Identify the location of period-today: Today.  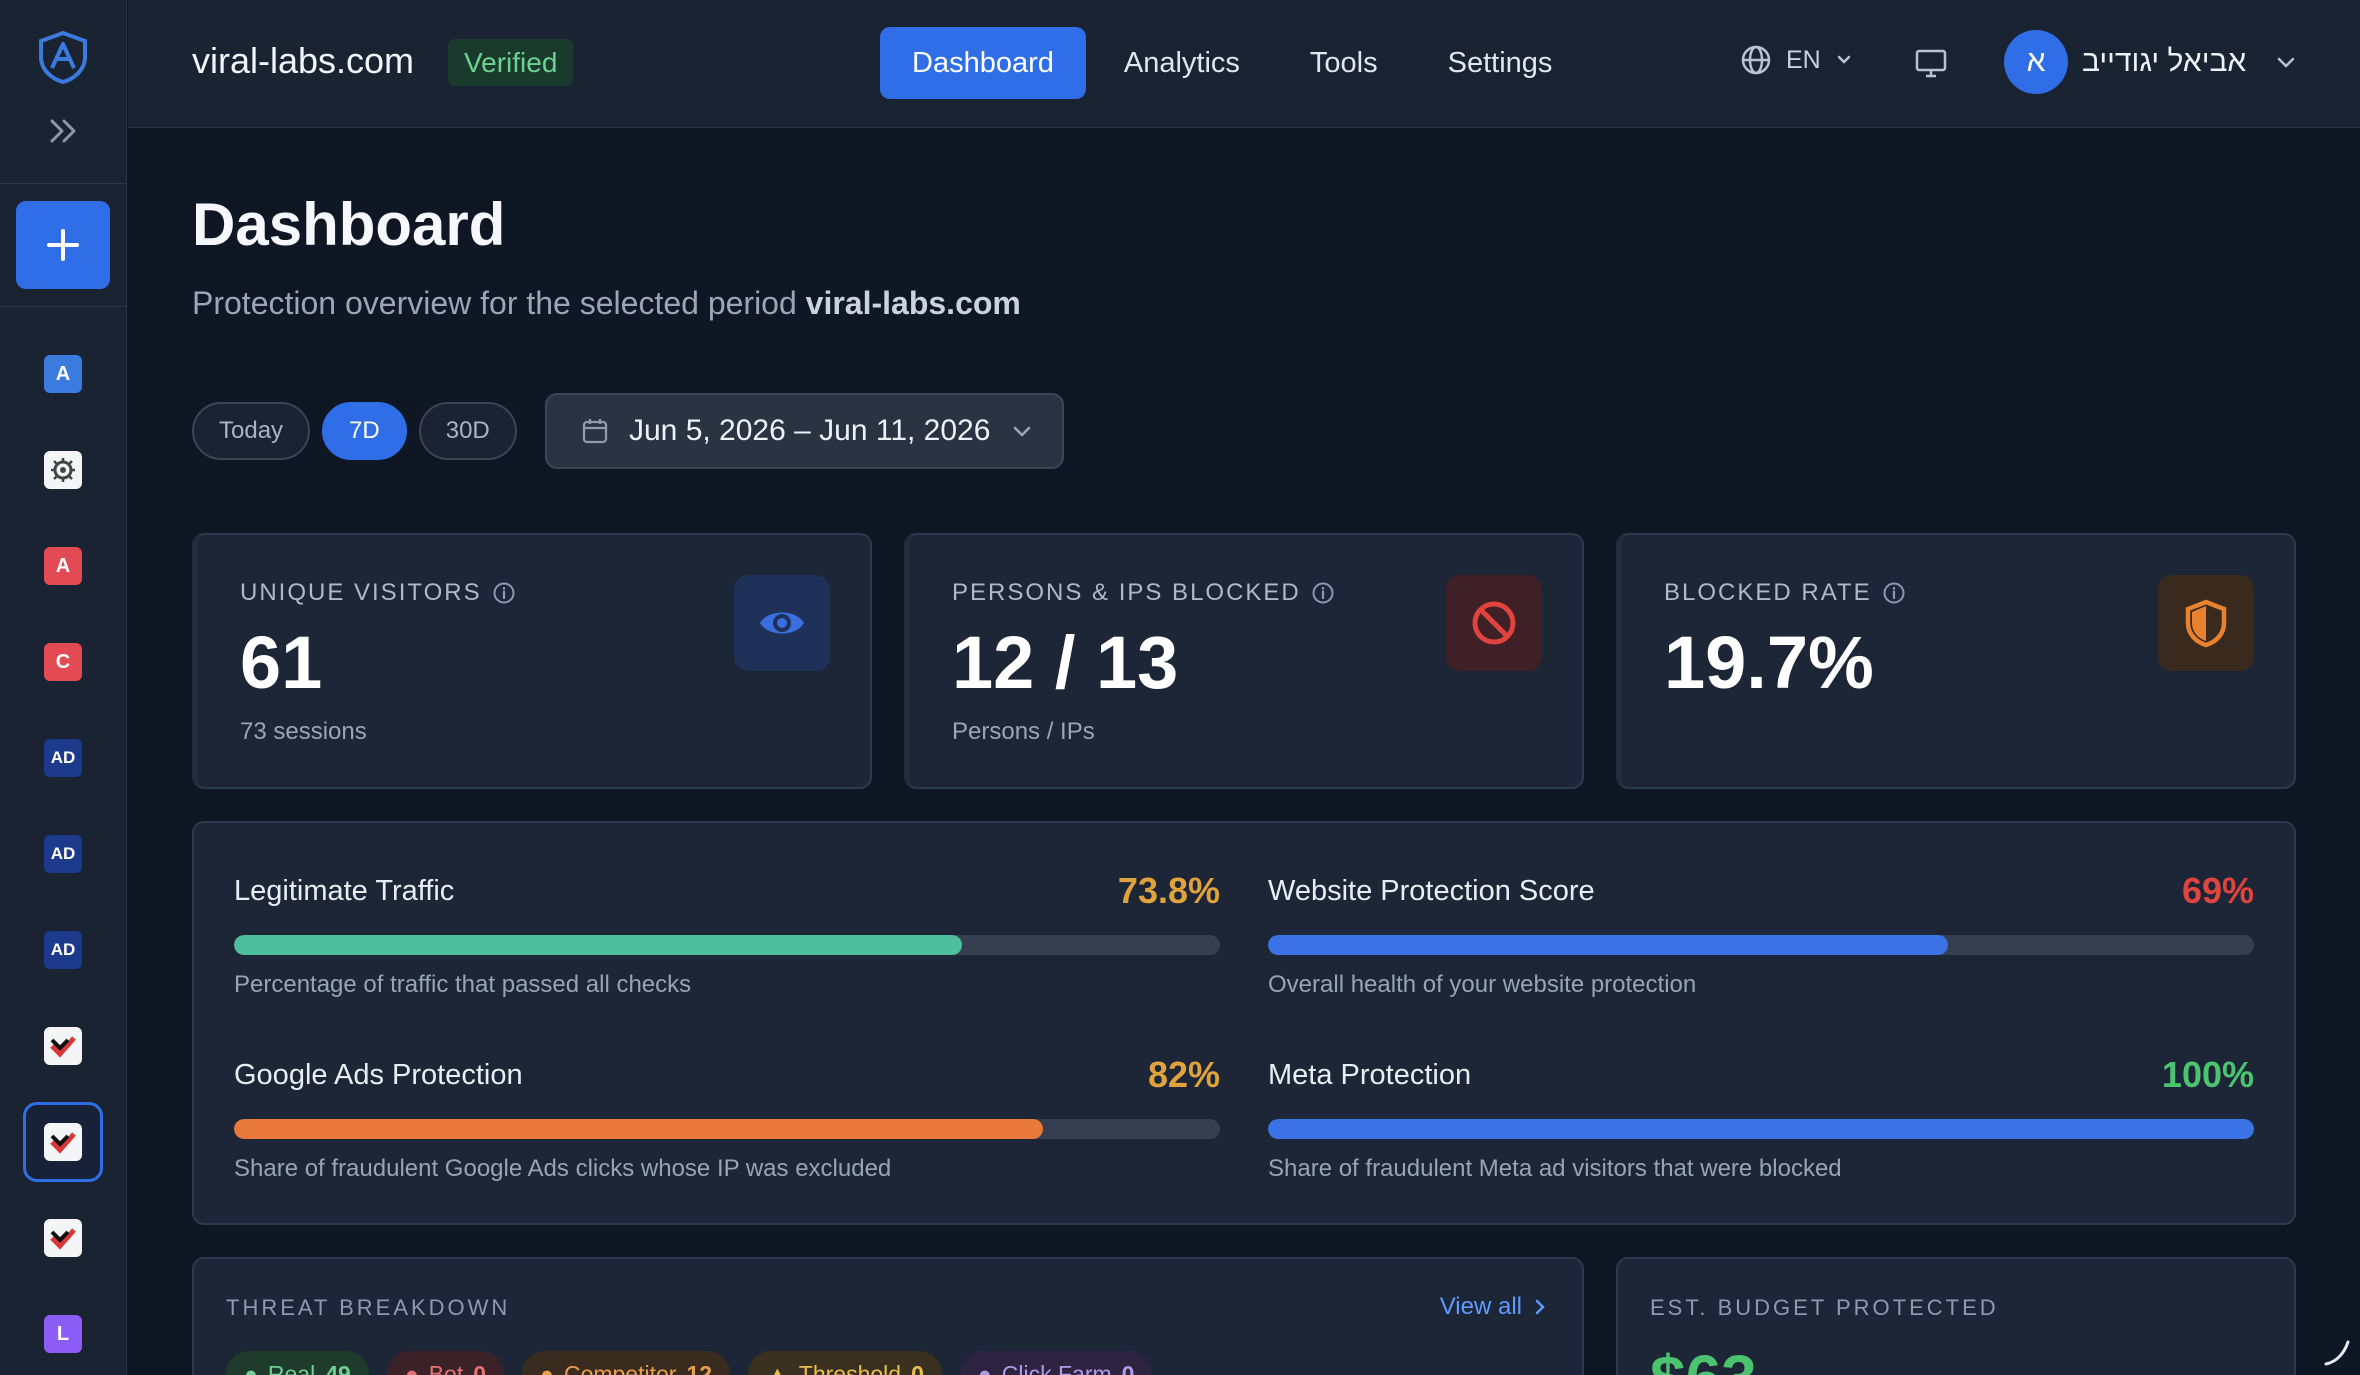
(251, 431).